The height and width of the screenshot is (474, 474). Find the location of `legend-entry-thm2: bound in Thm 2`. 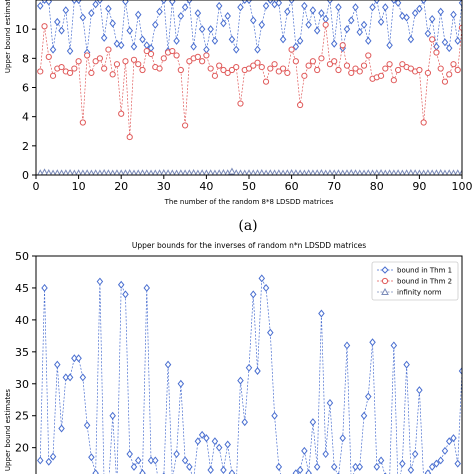

legend-entry-thm2: bound in Thm 2 is located at coordinates (414, 282).